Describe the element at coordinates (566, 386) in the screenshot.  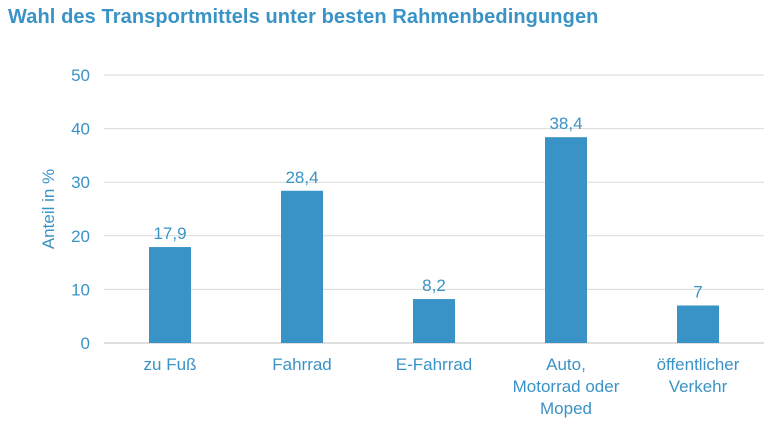
I see `category-label: Auto, Motorrad oder Moped` at that location.